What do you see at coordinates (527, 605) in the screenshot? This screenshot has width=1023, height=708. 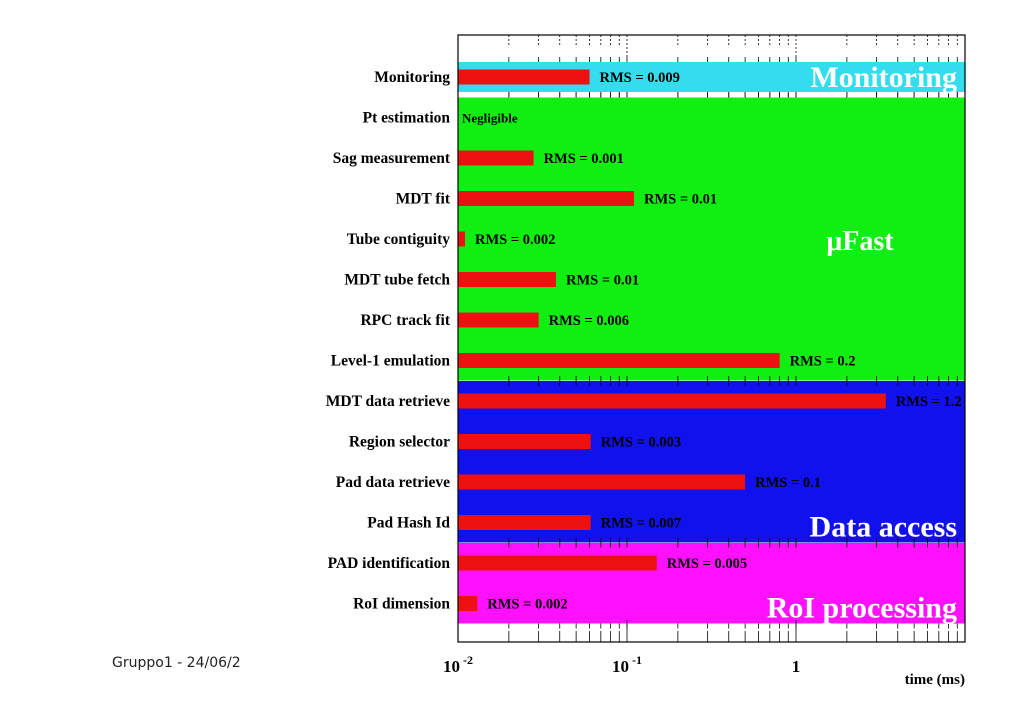 I see `bar-annotation-roi-dimension: RMS = 0.002` at bounding box center [527, 605].